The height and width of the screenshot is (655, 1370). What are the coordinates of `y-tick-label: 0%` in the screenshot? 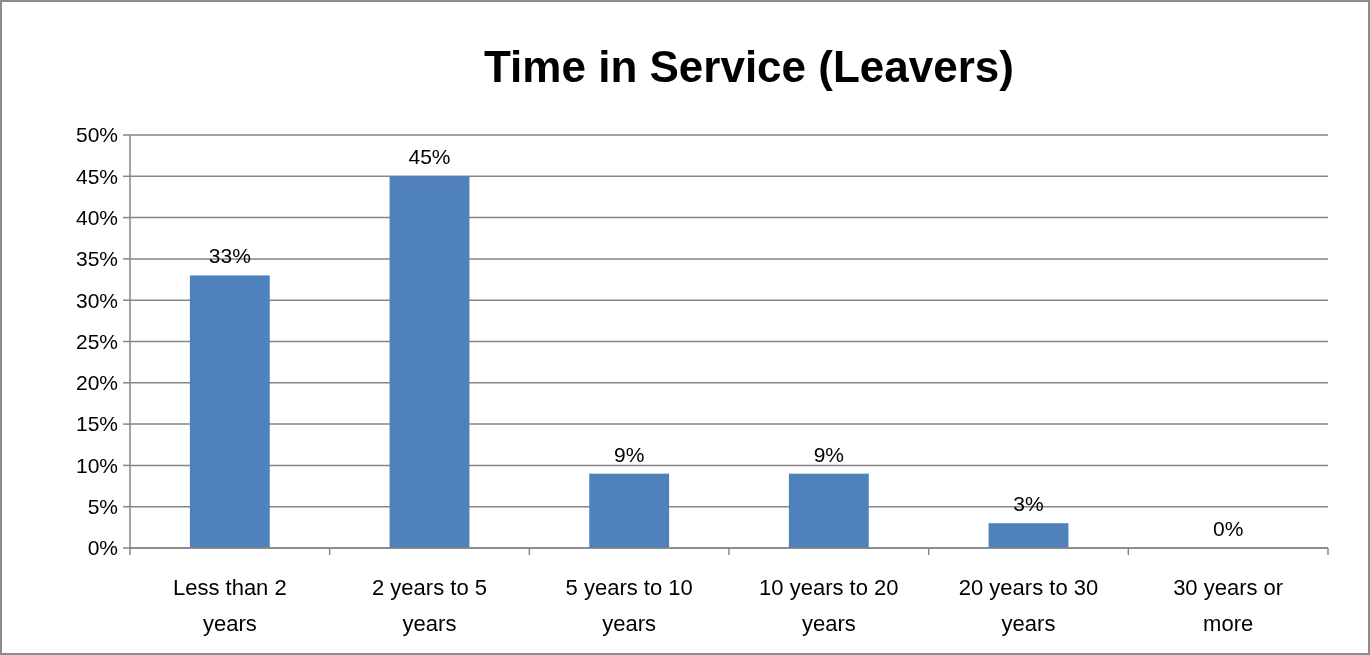 It's located at (102, 548).